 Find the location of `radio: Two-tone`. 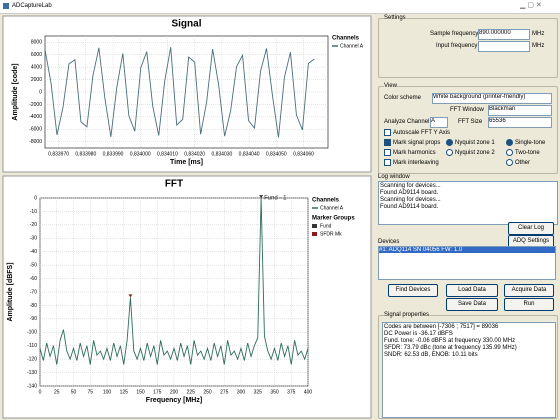

radio: Two-tone is located at coordinates (523, 152).